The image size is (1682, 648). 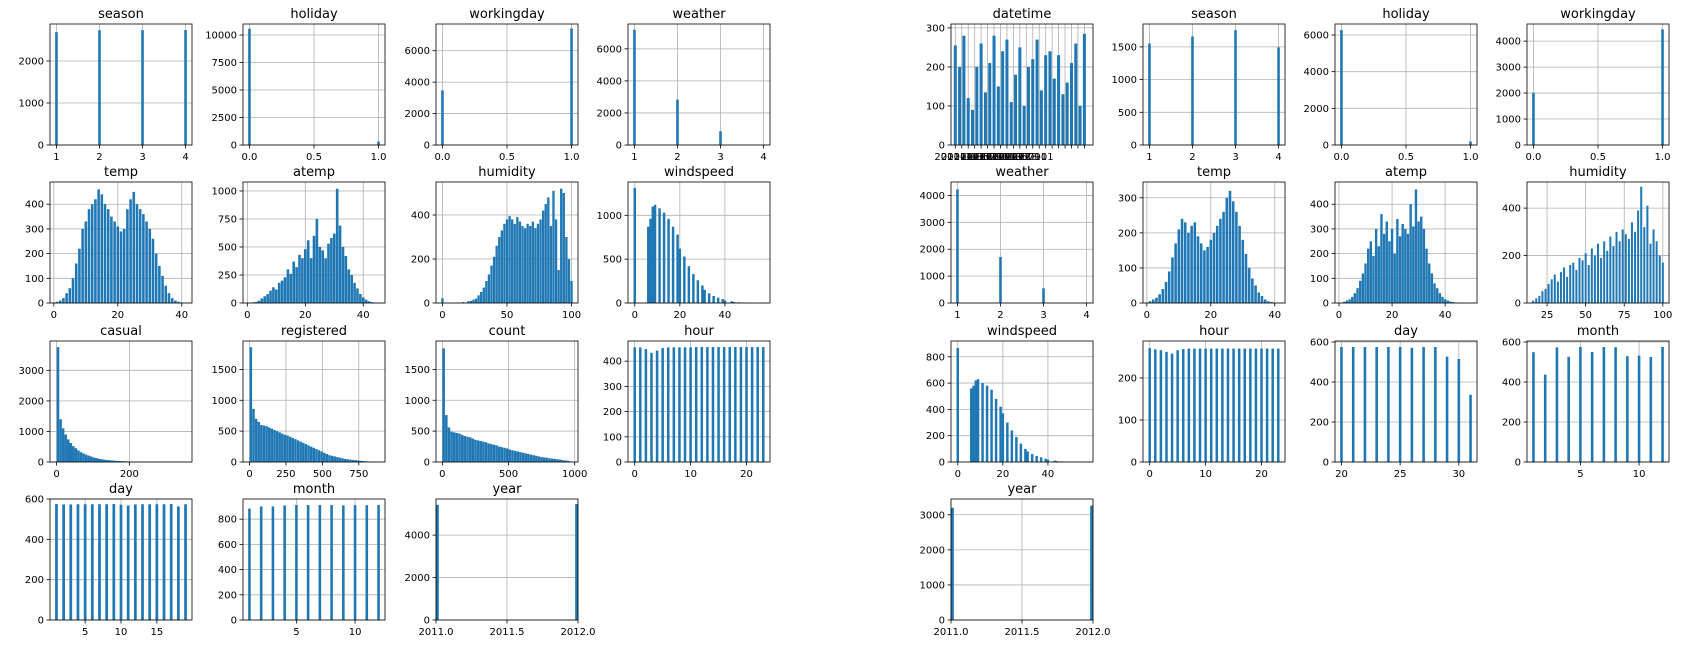 What do you see at coordinates (224, 191) in the screenshot?
I see `left-atemp-ytick-label-4: 1000` at bounding box center [224, 191].